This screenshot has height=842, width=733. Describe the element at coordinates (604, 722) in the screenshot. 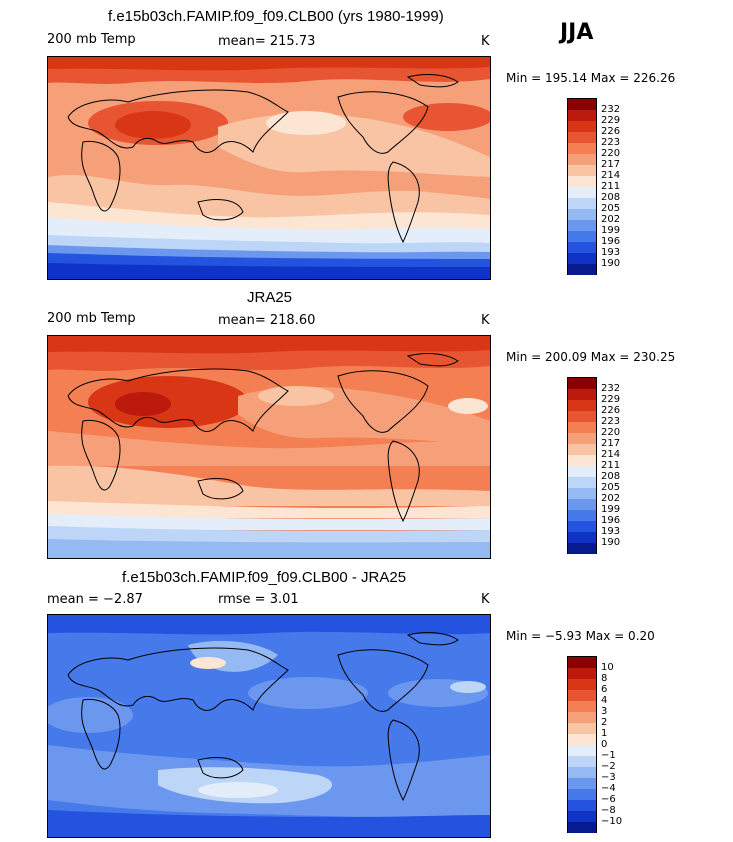

I see `colorbar-tick-label: 2` at that location.